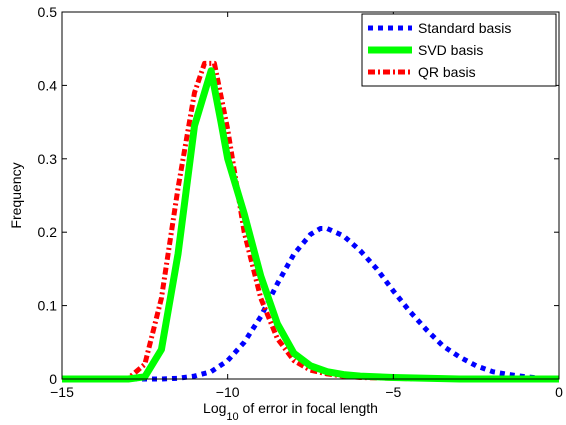  I want to click on legend: Standard basis SVD basis QR basis, so click(459, 50).